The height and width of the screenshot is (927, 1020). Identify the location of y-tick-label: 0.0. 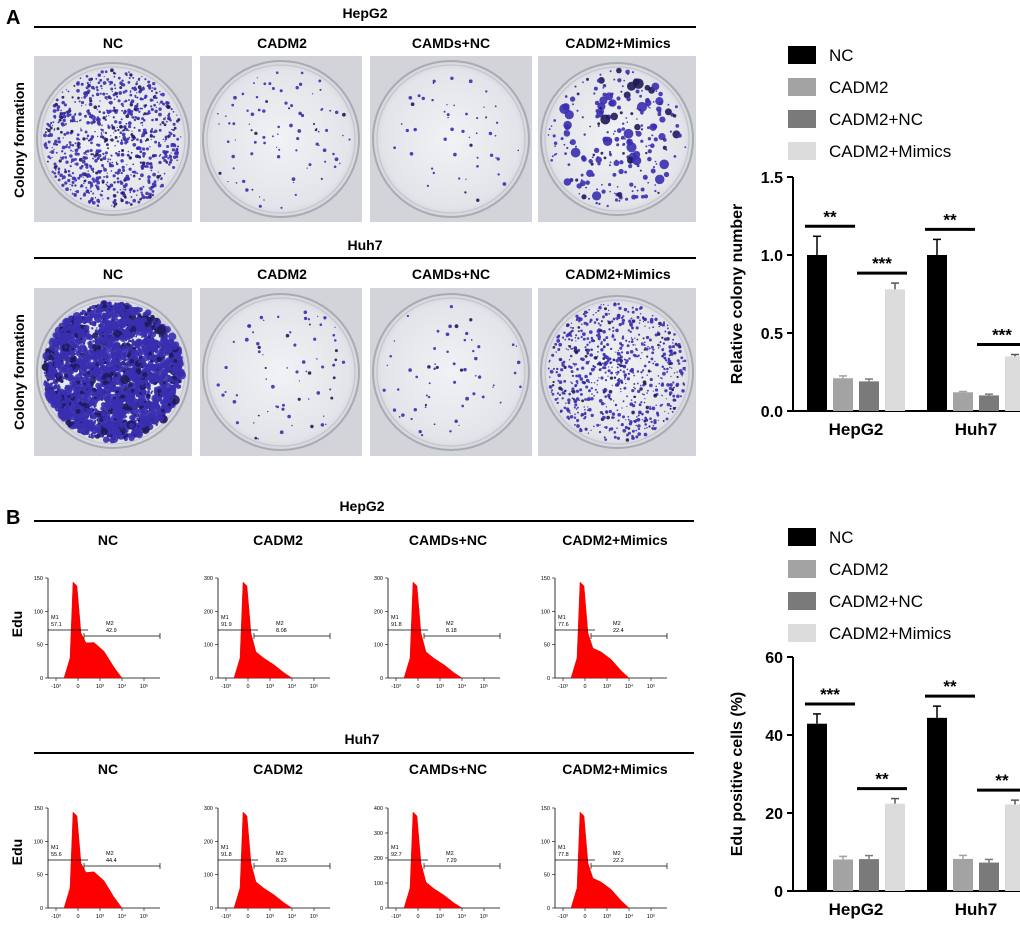
(772, 412).